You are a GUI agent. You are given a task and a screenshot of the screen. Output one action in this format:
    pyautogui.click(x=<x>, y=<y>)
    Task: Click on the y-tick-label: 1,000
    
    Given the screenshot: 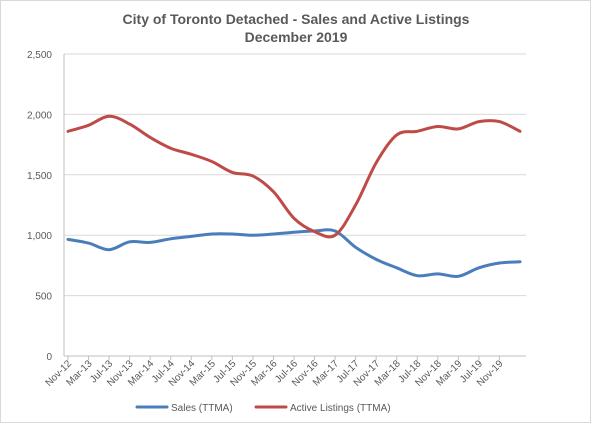 What is the action you would take?
    pyautogui.click(x=39, y=236)
    